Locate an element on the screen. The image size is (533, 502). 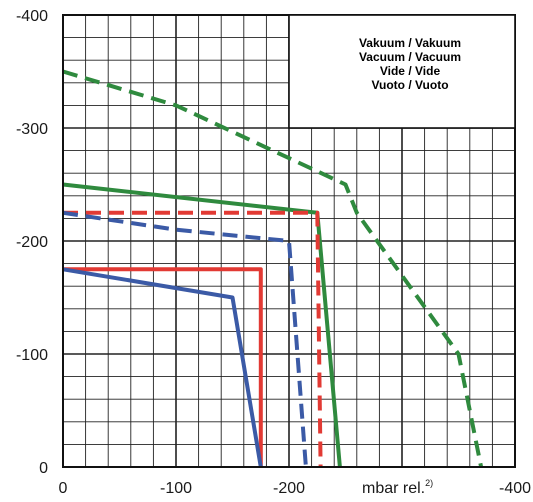
legend-line-1: Vakuum / Vakuum is located at coordinates (410, 43).